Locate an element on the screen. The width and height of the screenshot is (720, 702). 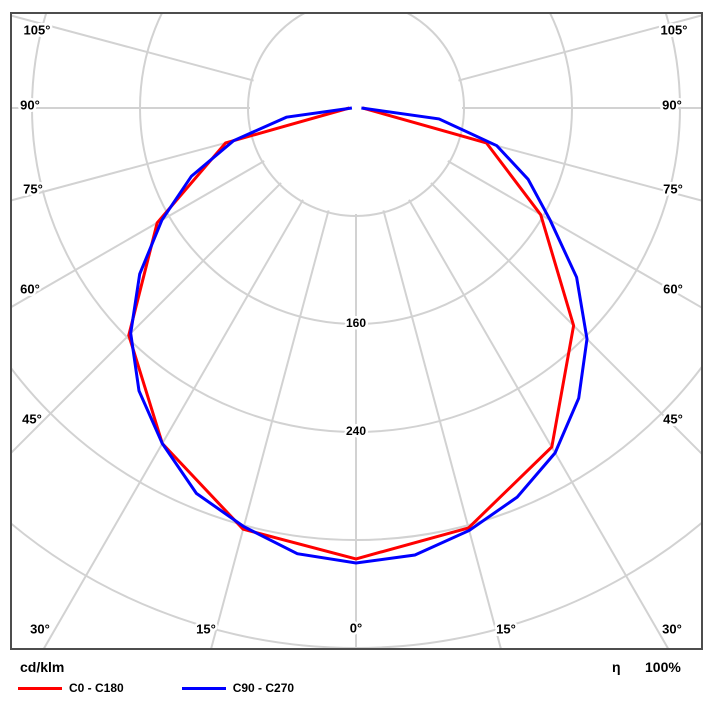
angle-label-R45: 45° is located at coordinates (673, 418).